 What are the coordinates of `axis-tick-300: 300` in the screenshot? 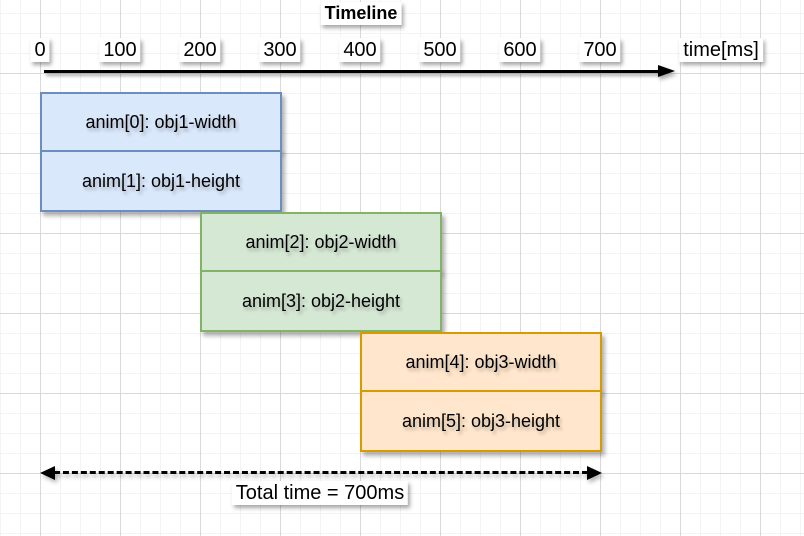 It's located at (280, 50).